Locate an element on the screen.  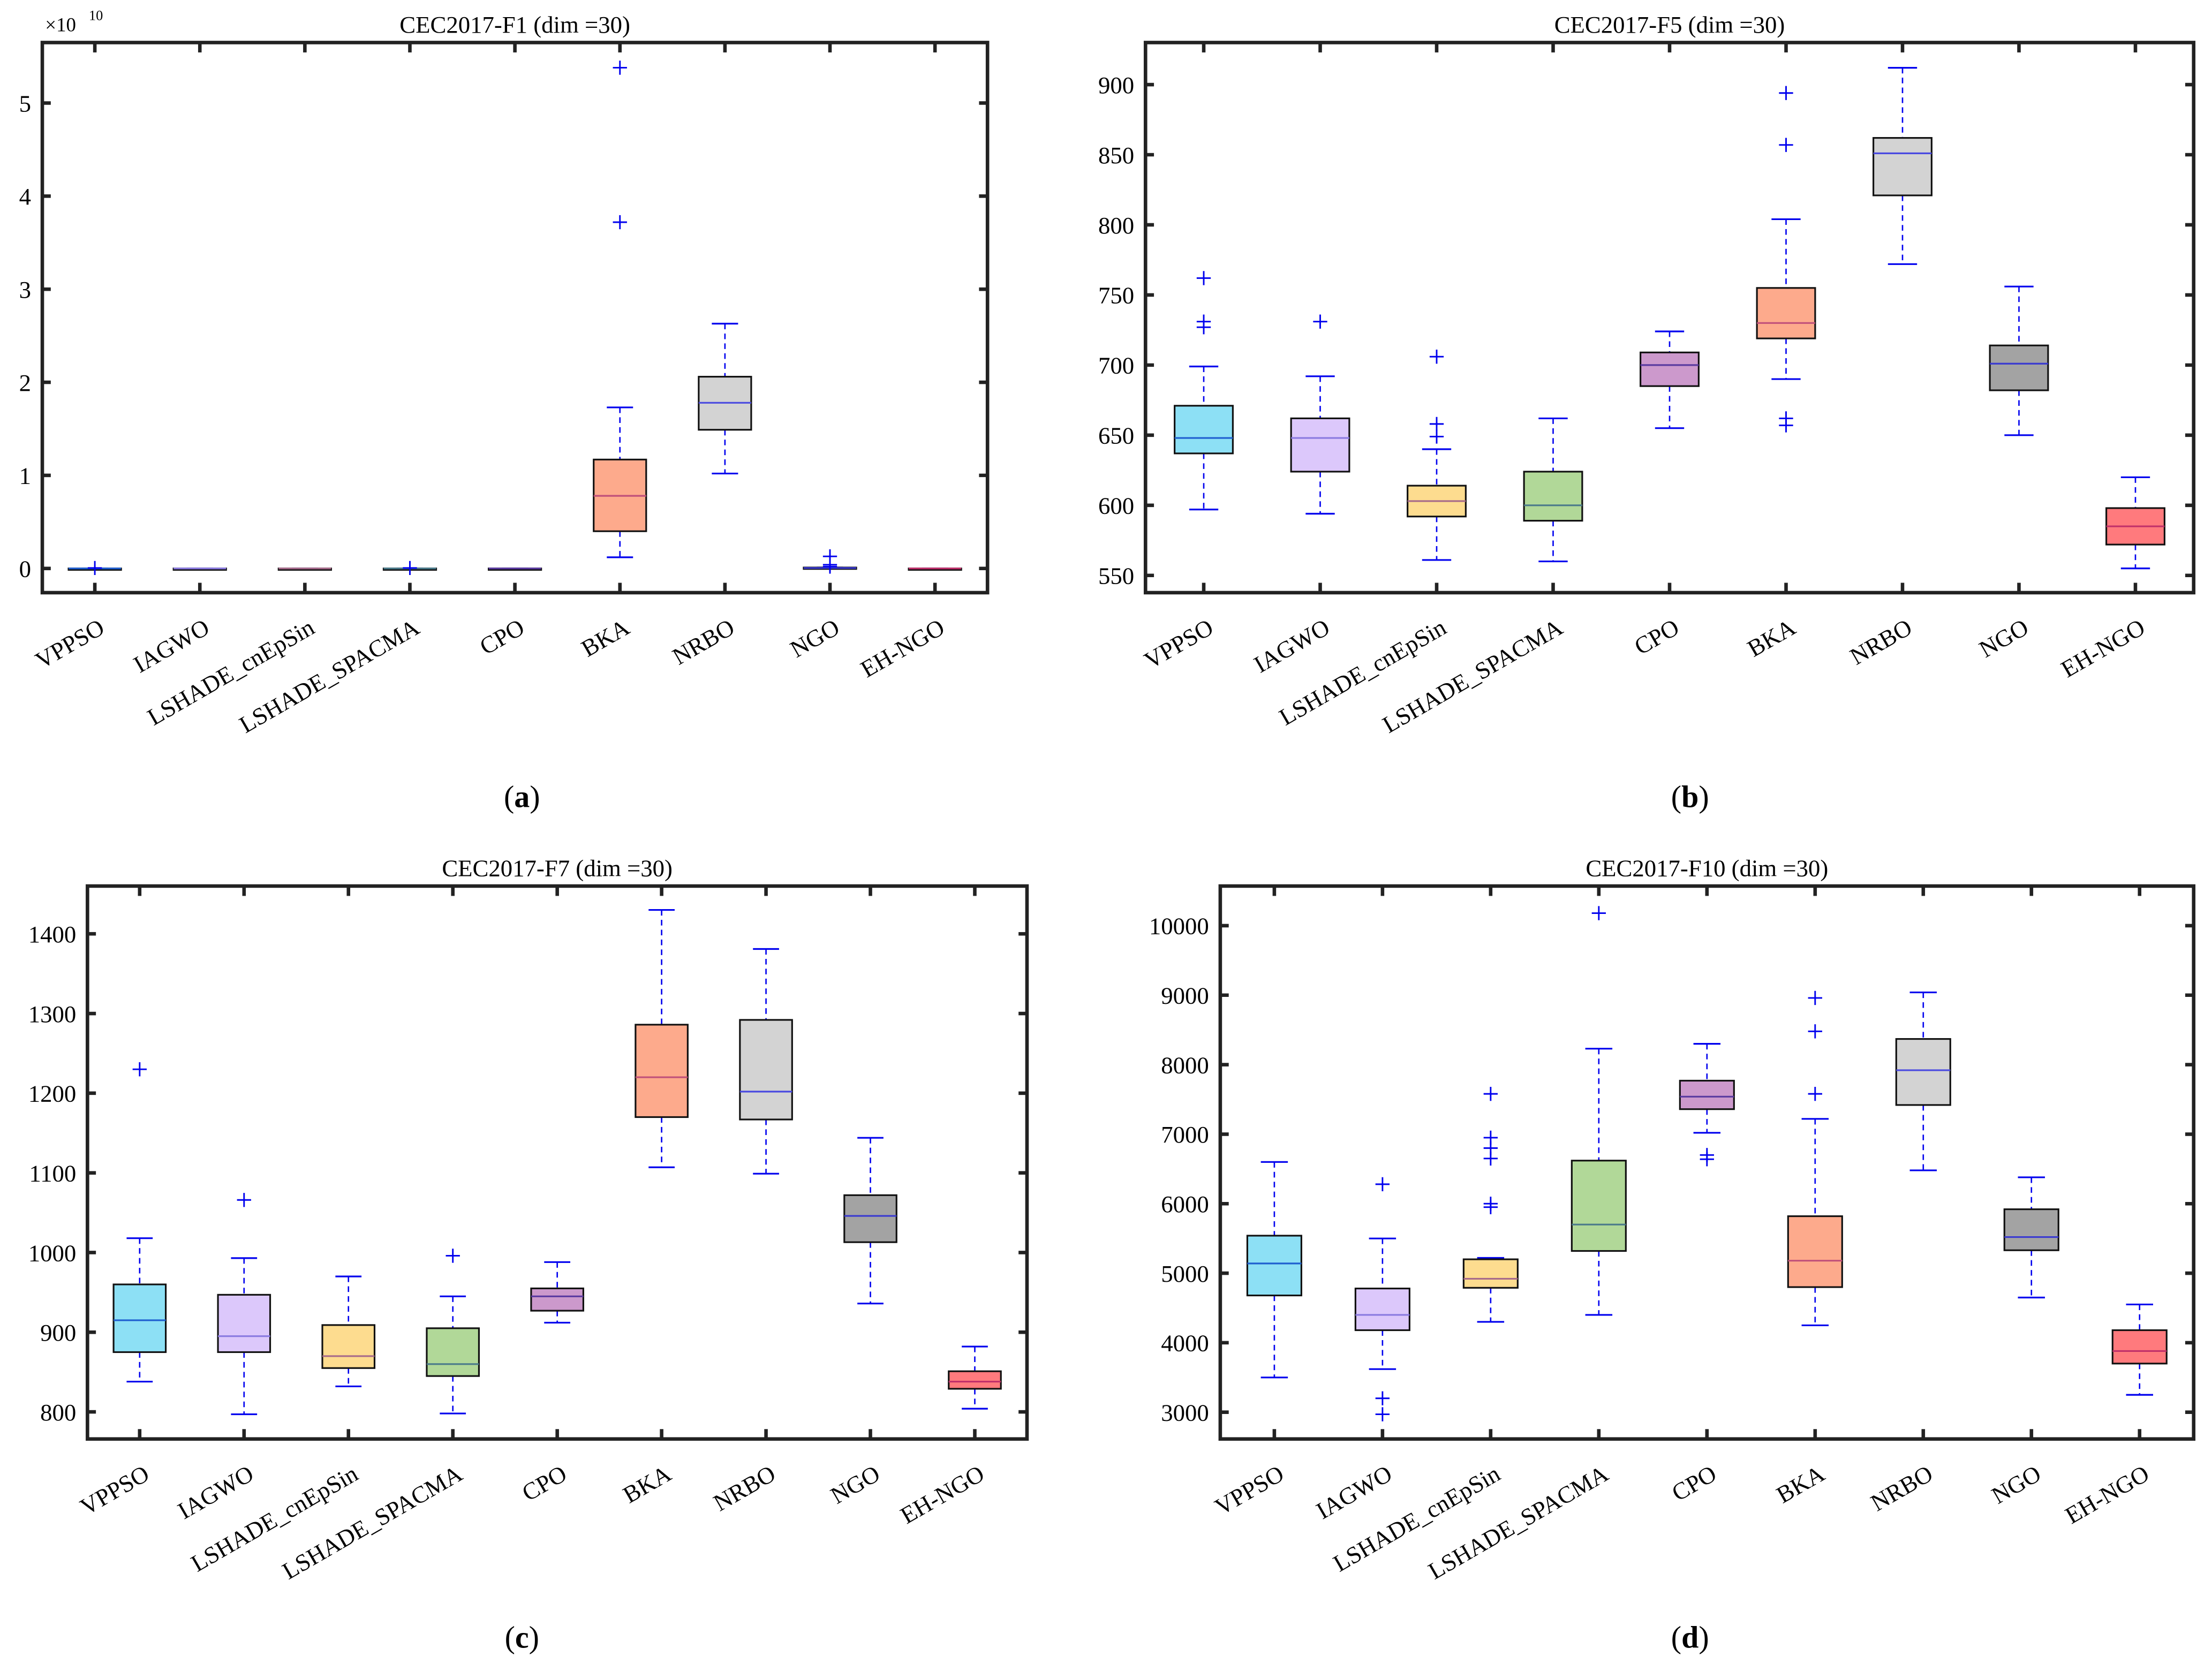
subfigure-caption: (b) is located at coordinates (1690, 796).